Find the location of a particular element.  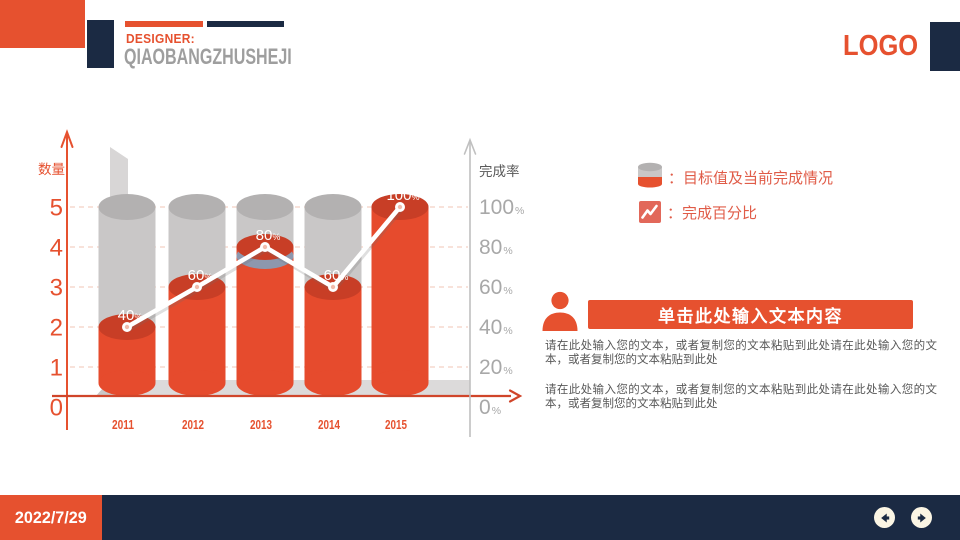

right-axis-tick-80: 80% is located at coordinates (496, 247).